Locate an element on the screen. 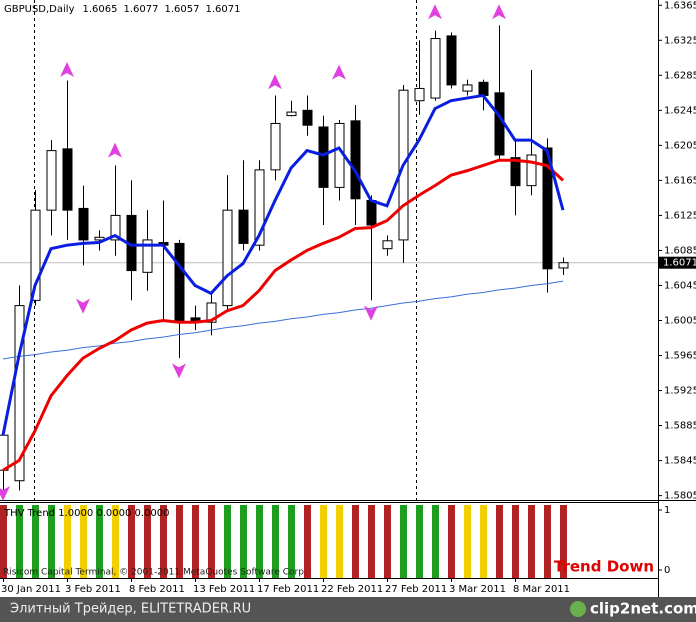 This screenshot has height=622, width=696. y-tick-label: 1.6125 is located at coordinates (680, 215).